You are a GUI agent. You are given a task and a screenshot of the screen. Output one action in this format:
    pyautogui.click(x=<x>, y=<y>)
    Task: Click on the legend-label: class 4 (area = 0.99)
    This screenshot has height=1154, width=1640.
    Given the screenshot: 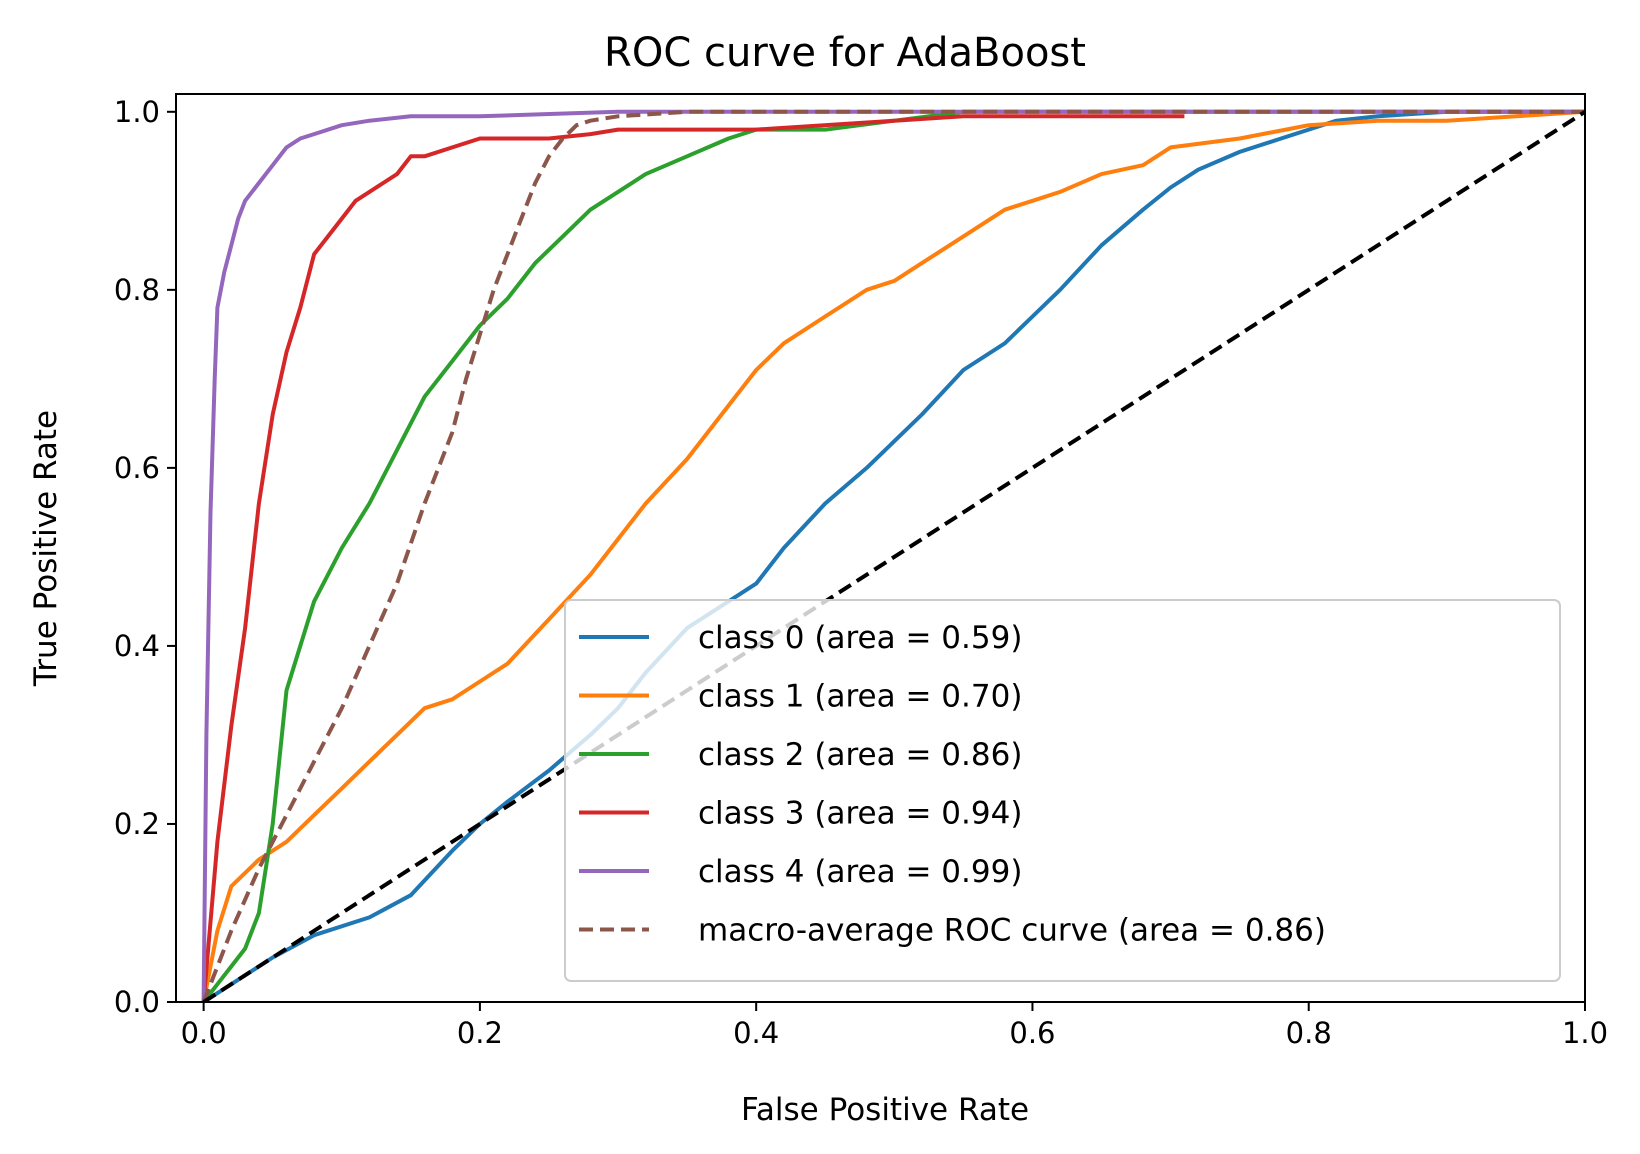 What is the action you would take?
    pyautogui.click(x=860, y=872)
    